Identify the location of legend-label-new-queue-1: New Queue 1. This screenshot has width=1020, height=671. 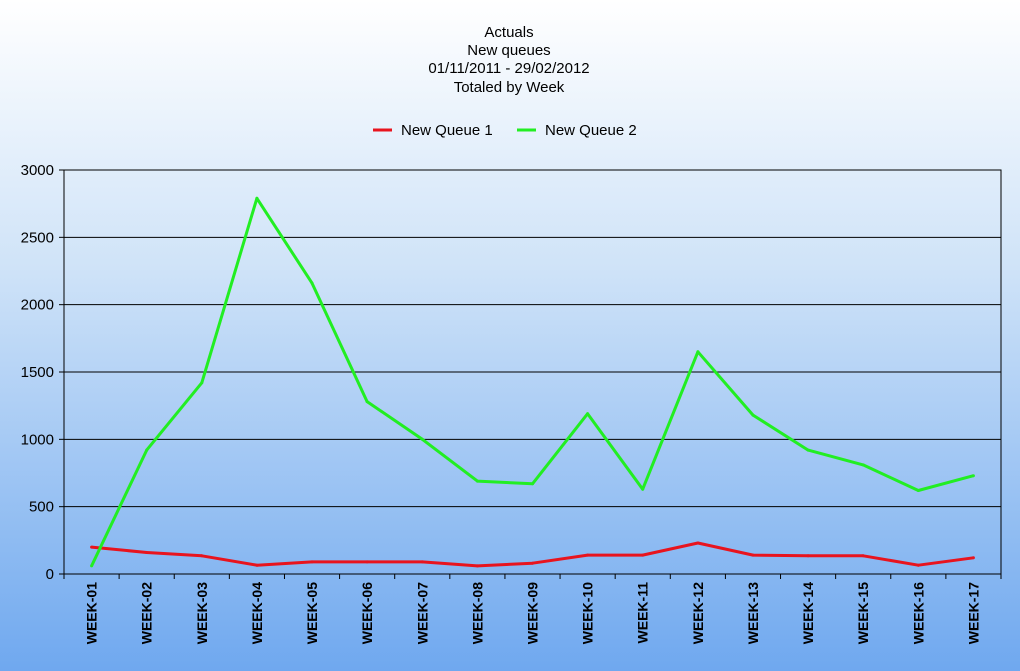
(447, 130).